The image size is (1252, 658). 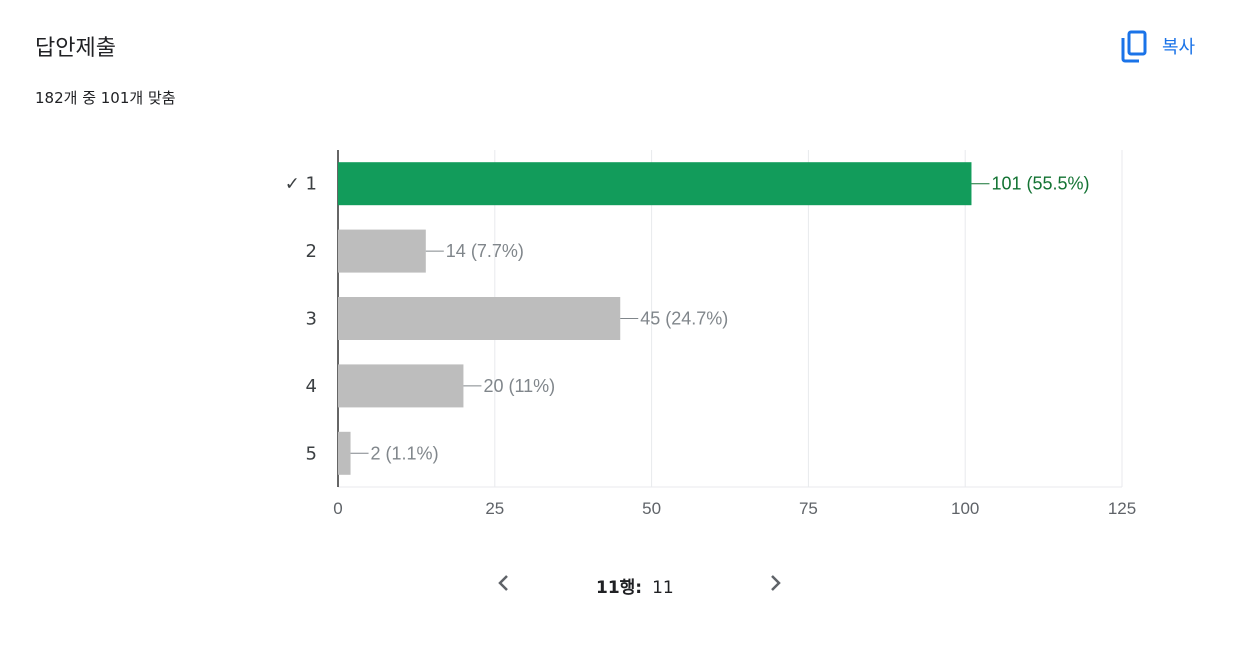 What do you see at coordinates (734, 508) in the screenshot?
I see `x-axis-ticks: 0 25 50 75 100 125` at bounding box center [734, 508].